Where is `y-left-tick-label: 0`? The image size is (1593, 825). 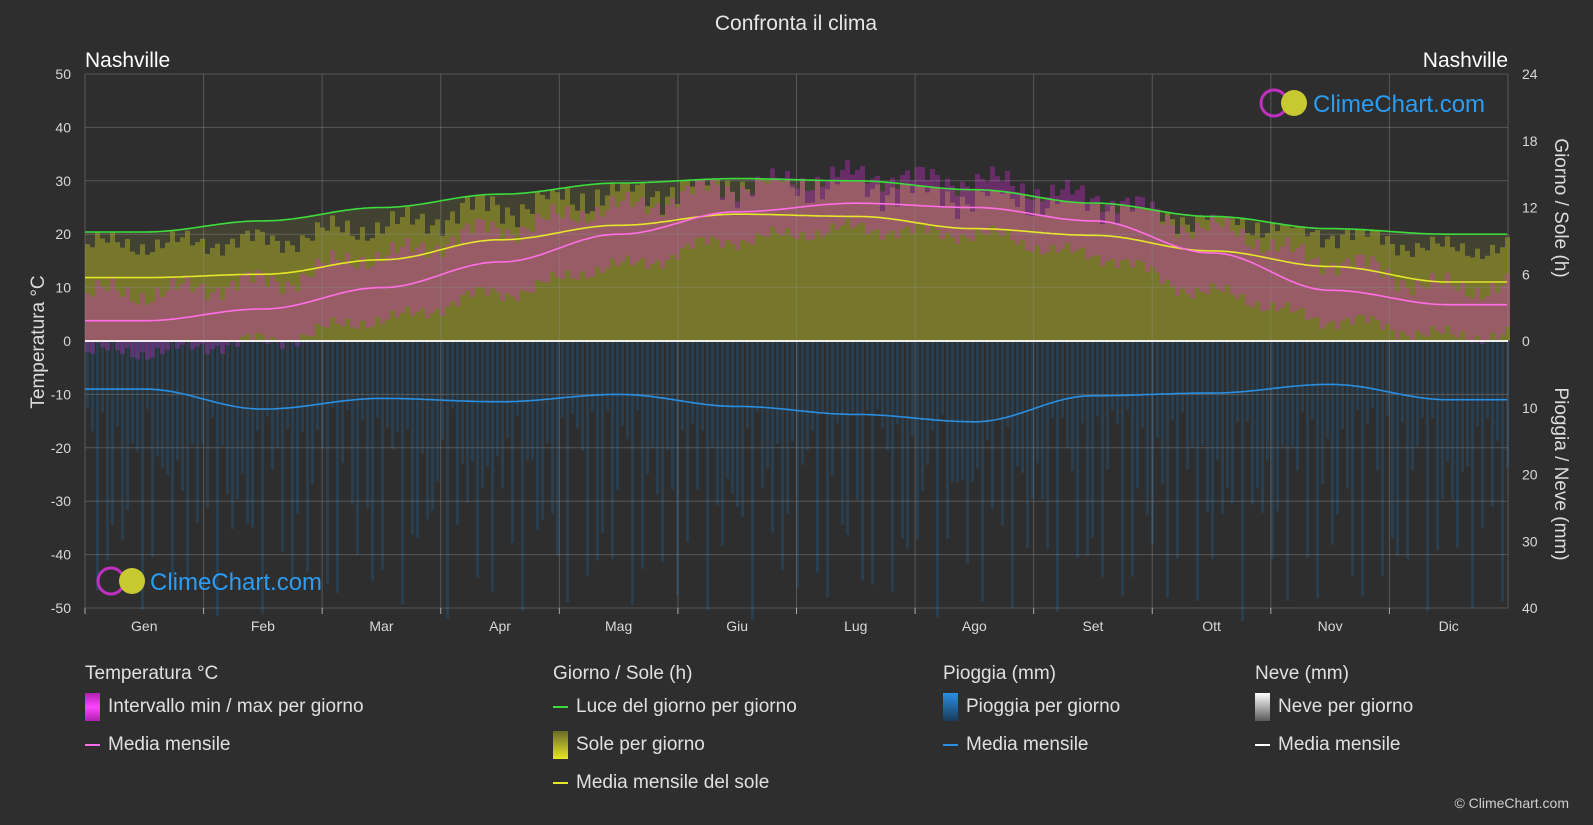 y-left-tick-label: 0 is located at coordinates (67, 341).